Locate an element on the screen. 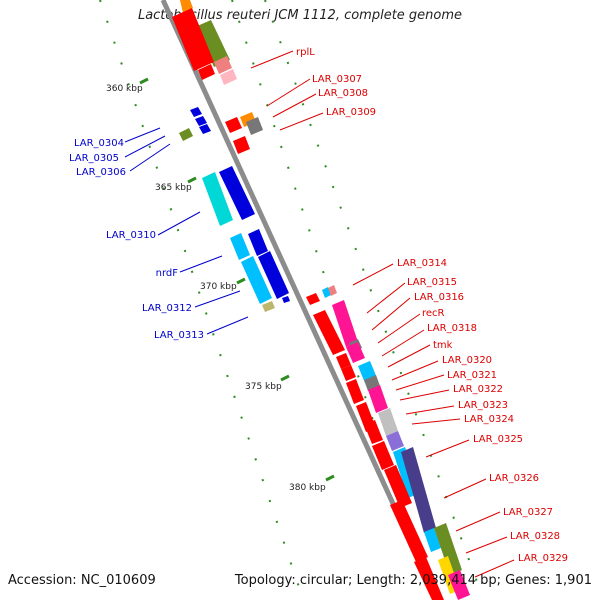  scale-label: 370 kbp is located at coordinates (218, 287).